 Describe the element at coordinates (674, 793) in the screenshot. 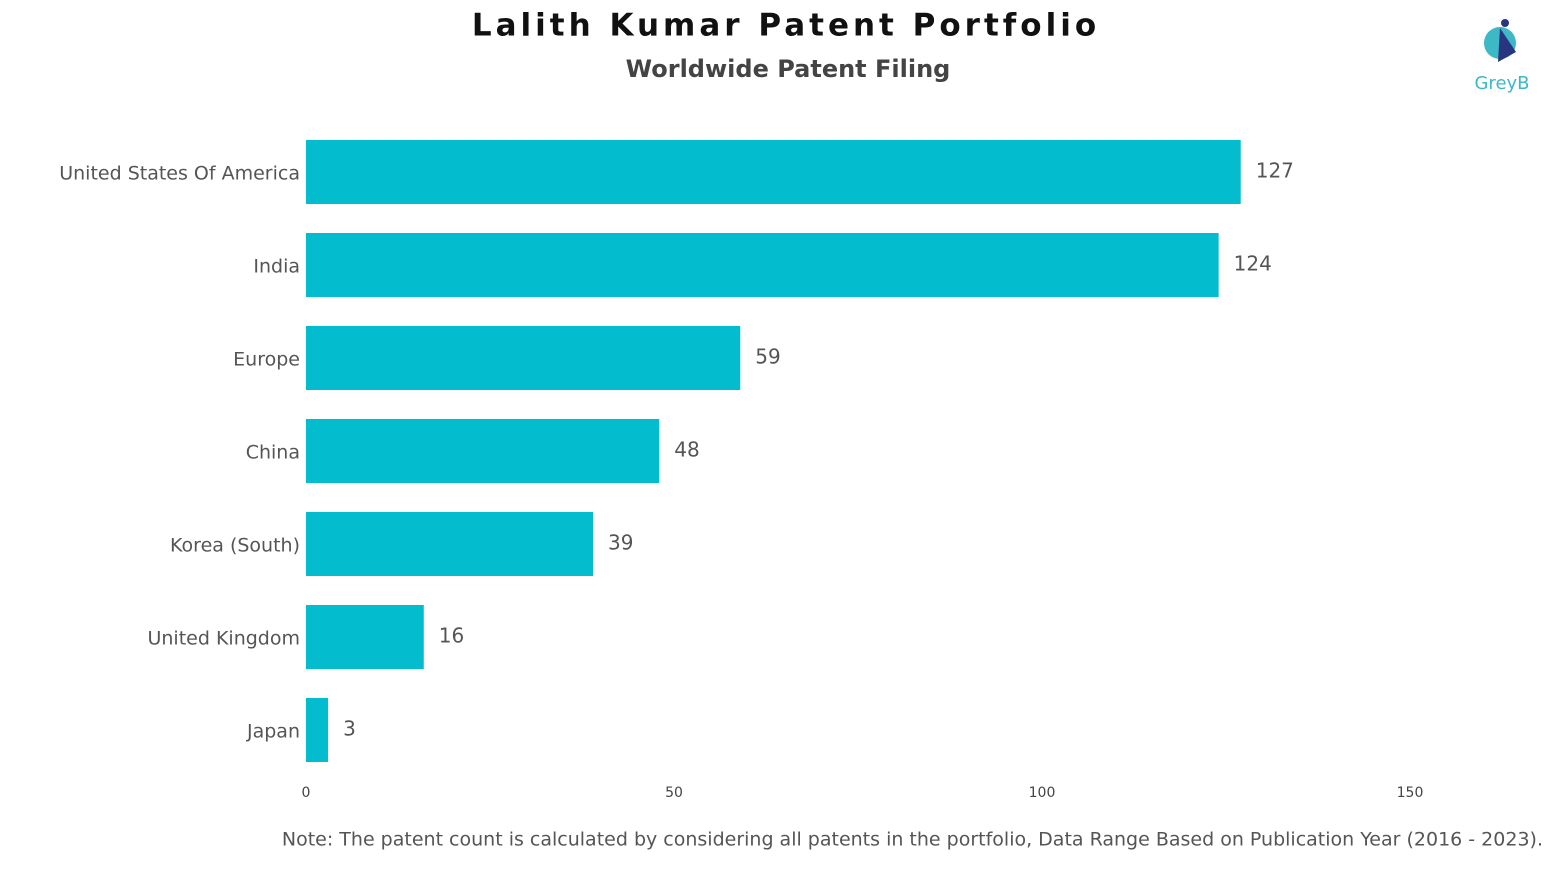

I see `x-tick-label: 50` at that location.